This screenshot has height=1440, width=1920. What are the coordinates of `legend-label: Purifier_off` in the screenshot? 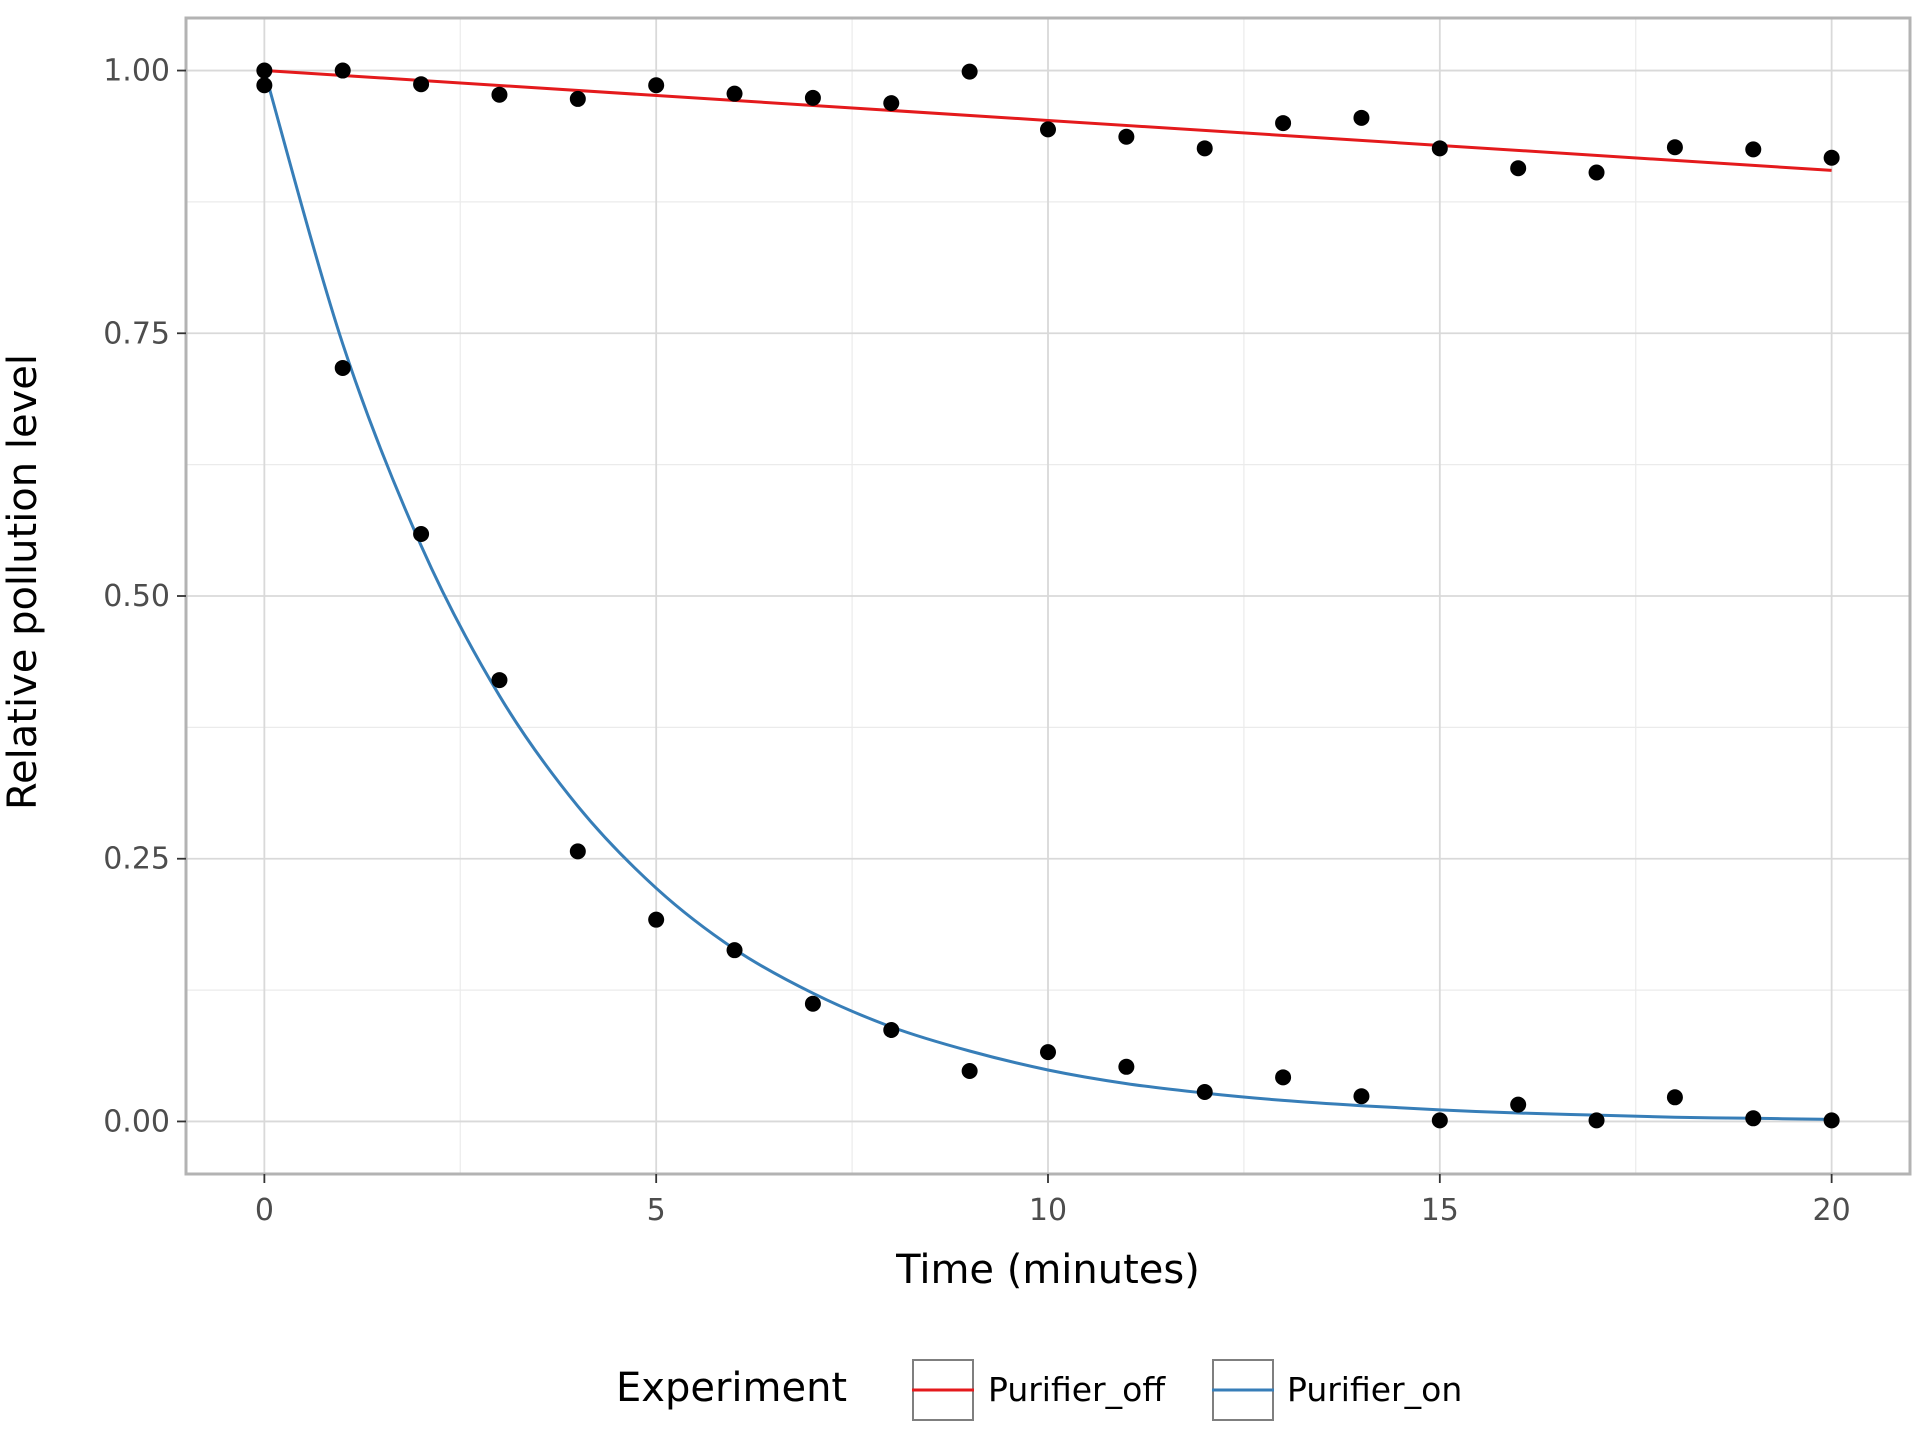 It's located at (1077, 1389).